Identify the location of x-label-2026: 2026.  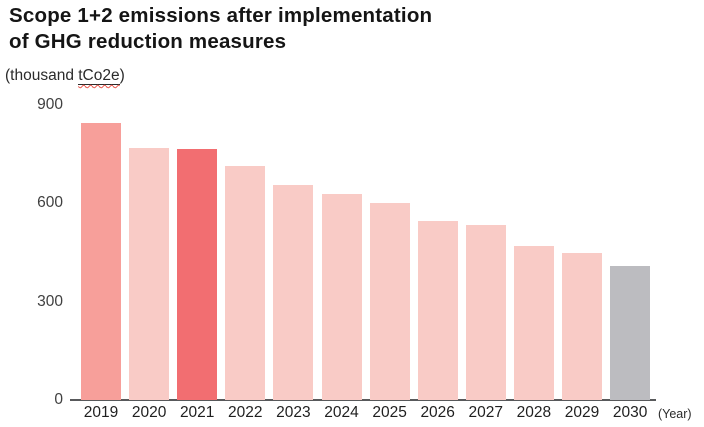
(437, 412).